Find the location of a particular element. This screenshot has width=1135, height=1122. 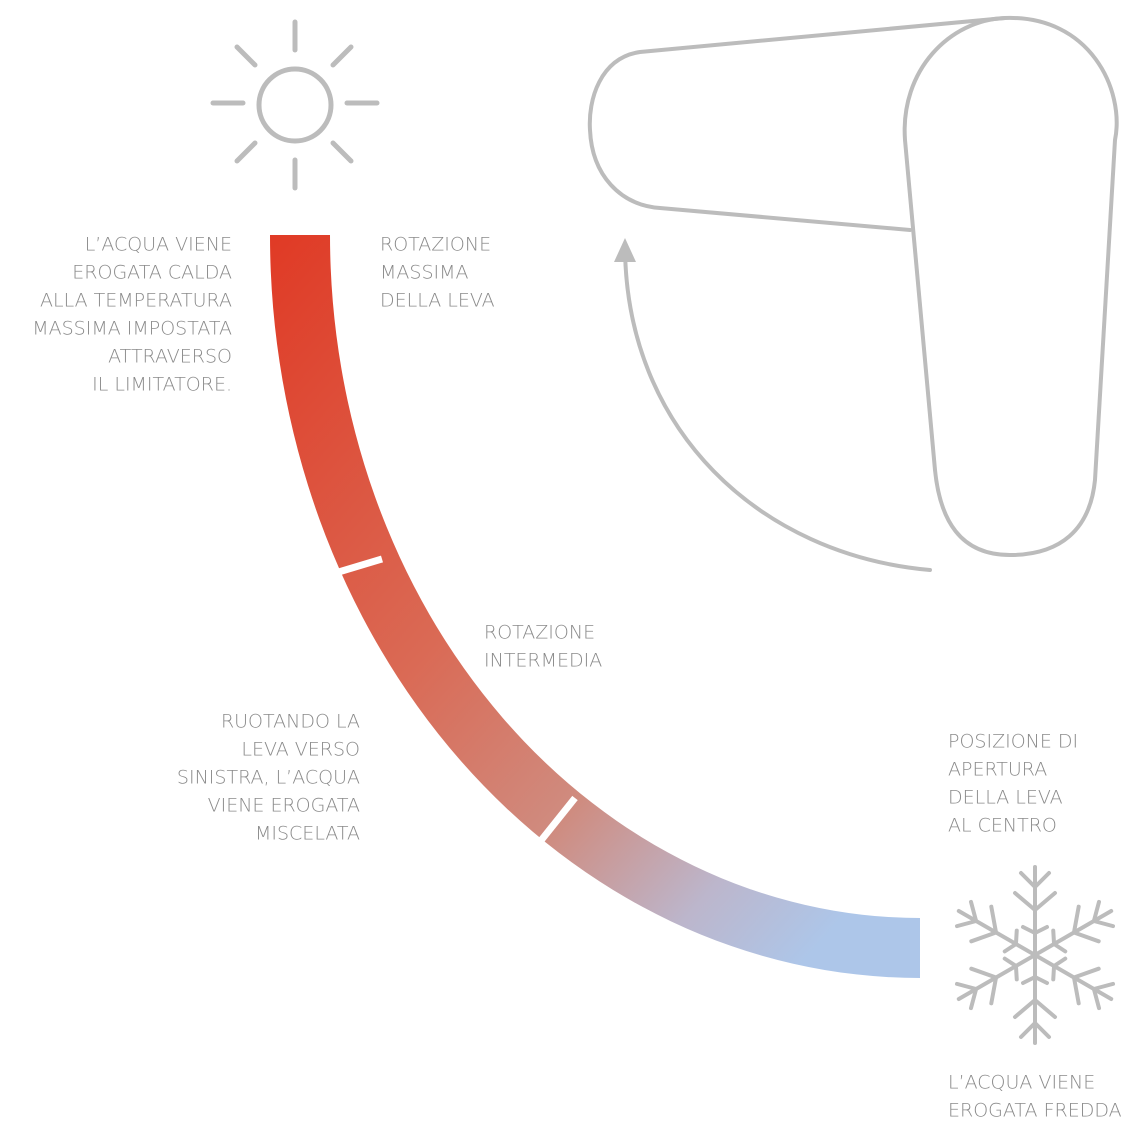

sun-icon is located at coordinates (295, 105).